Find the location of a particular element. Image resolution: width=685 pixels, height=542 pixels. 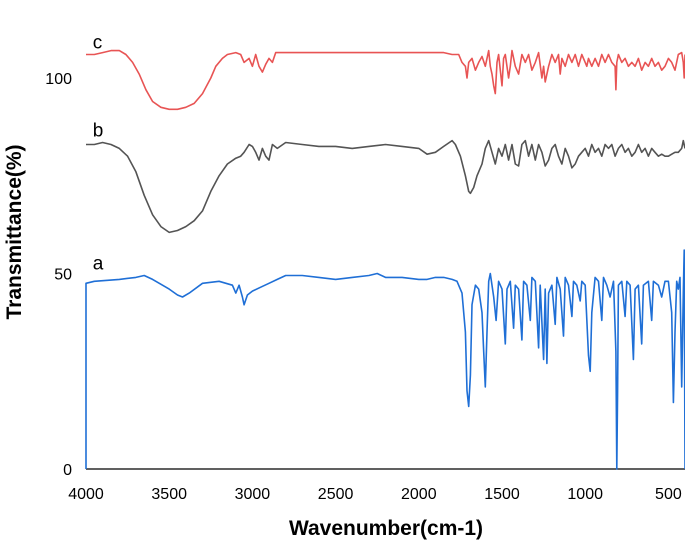

x-tick-label: 2000 is located at coordinates (419, 494).